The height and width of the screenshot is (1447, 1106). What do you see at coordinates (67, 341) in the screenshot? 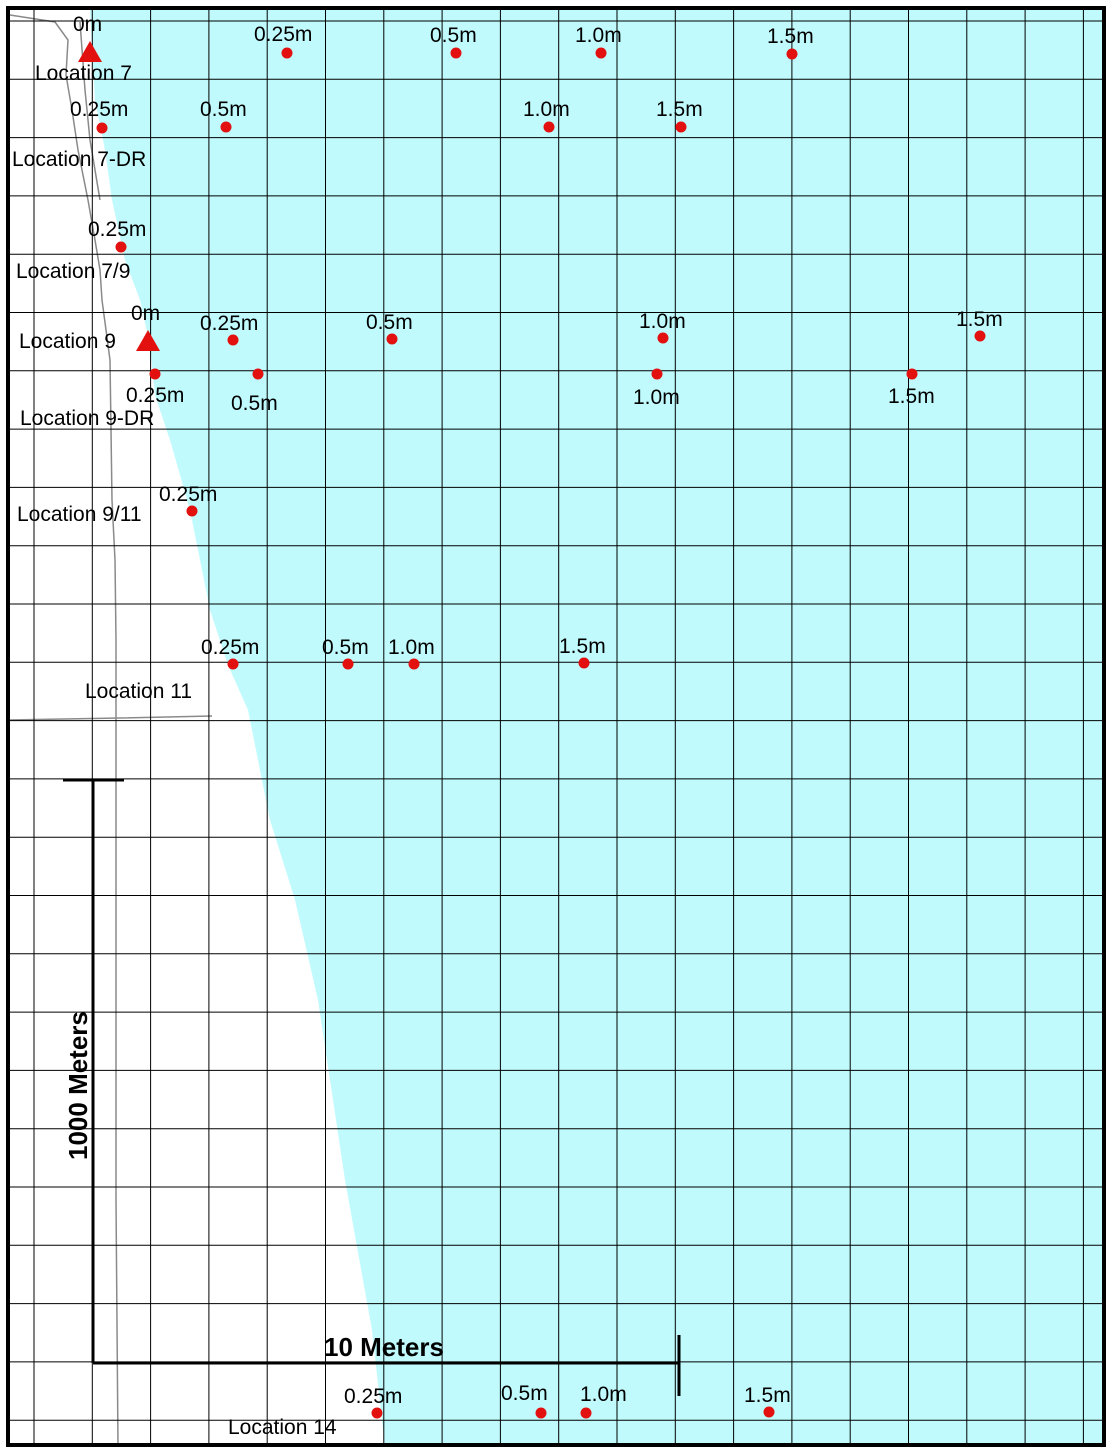
I see `location-label: Location 9` at bounding box center [67, 341].